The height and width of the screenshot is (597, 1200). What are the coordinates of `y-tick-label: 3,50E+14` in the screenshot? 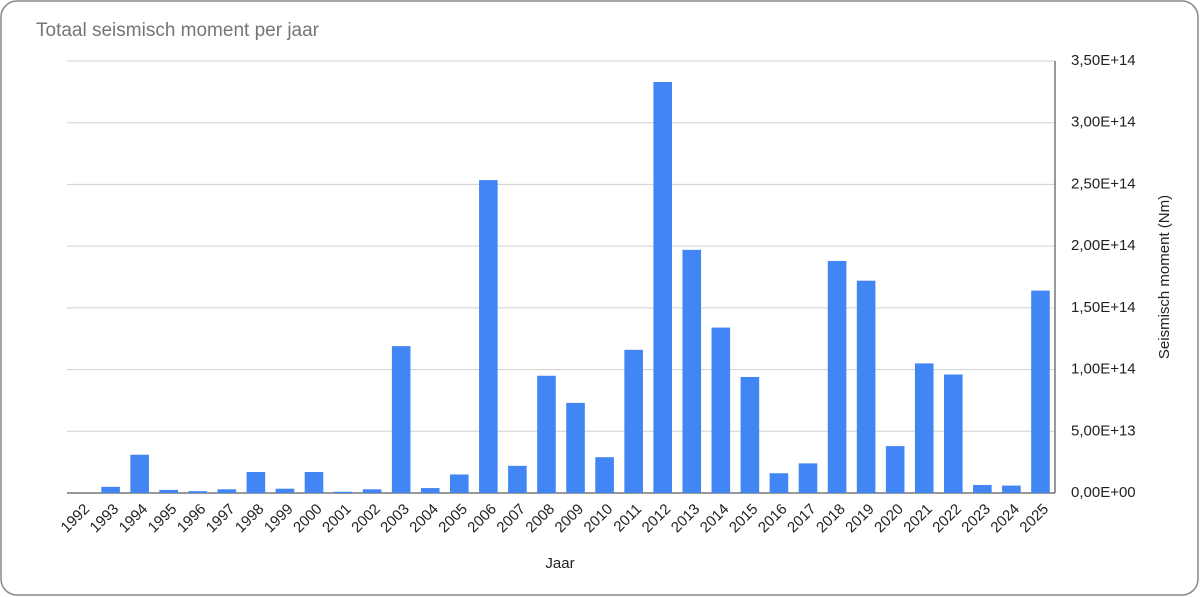 It's located at (1103, 60).